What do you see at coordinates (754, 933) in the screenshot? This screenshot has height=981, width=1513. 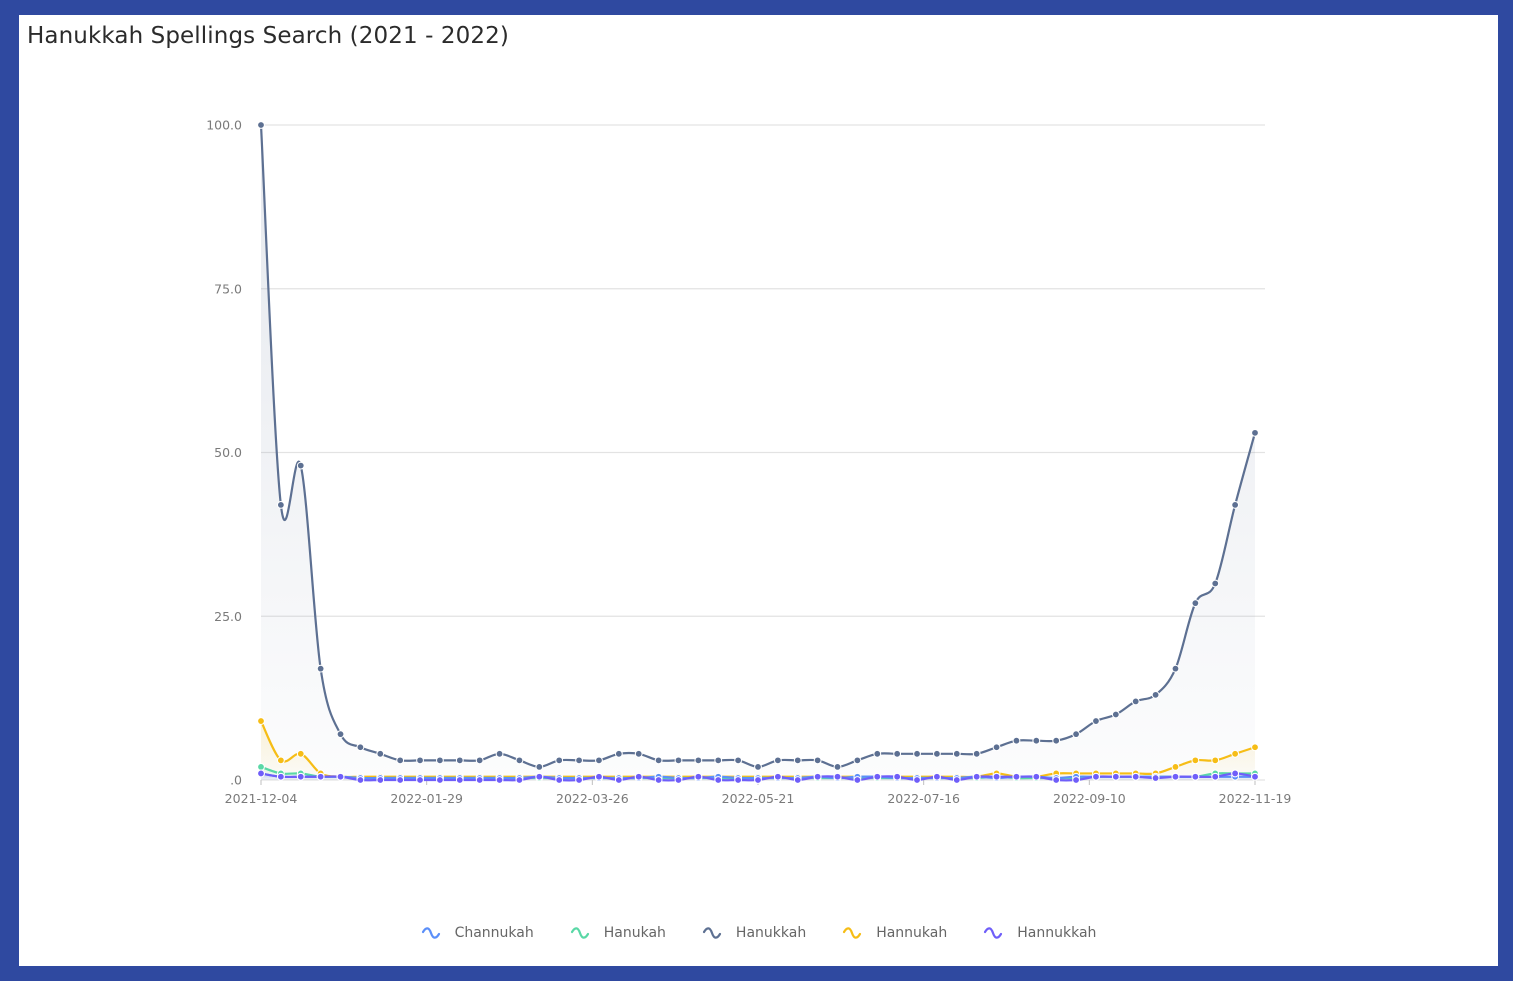 I see `legend-item-hanukkah: Hanukkah` at bounding box center [754, 933].